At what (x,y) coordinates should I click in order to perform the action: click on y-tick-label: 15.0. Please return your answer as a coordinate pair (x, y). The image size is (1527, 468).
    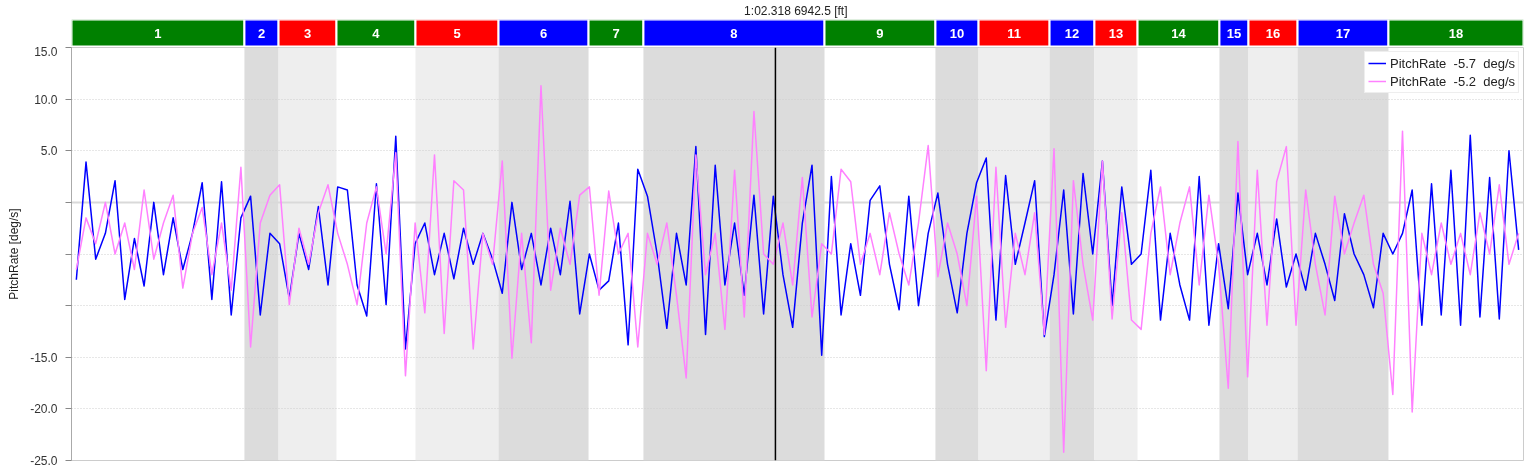
    Looking at the image, I should click on (46, 51).